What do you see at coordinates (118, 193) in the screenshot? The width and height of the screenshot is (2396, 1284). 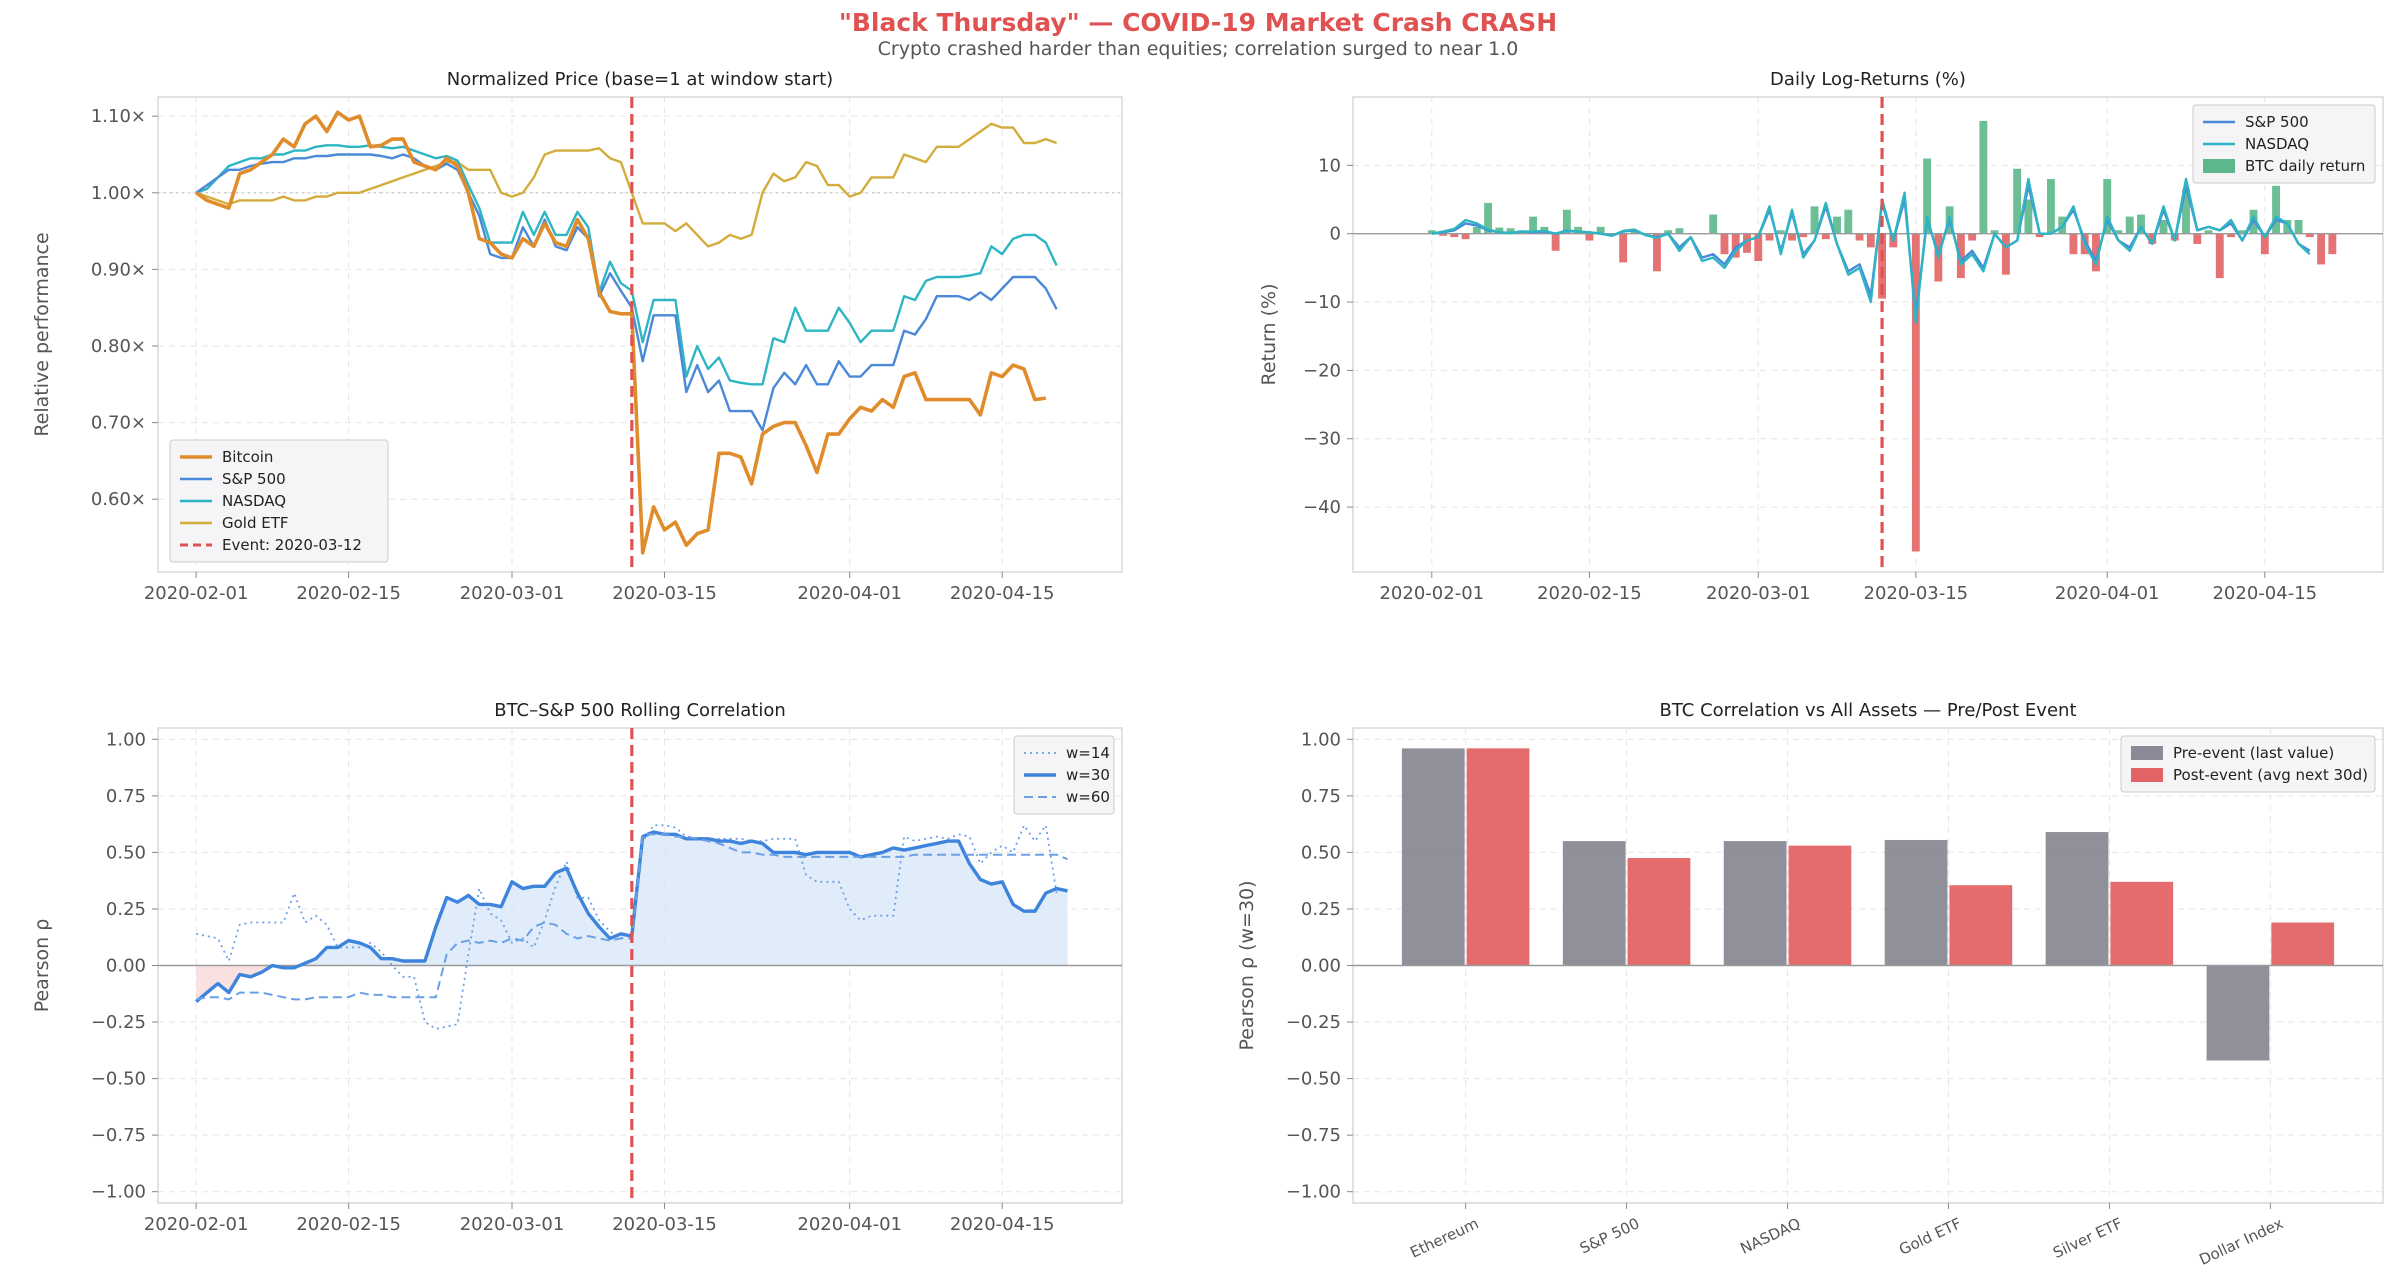 I see `y-tick-label: 1.00×` at bounding box center [118, 193].